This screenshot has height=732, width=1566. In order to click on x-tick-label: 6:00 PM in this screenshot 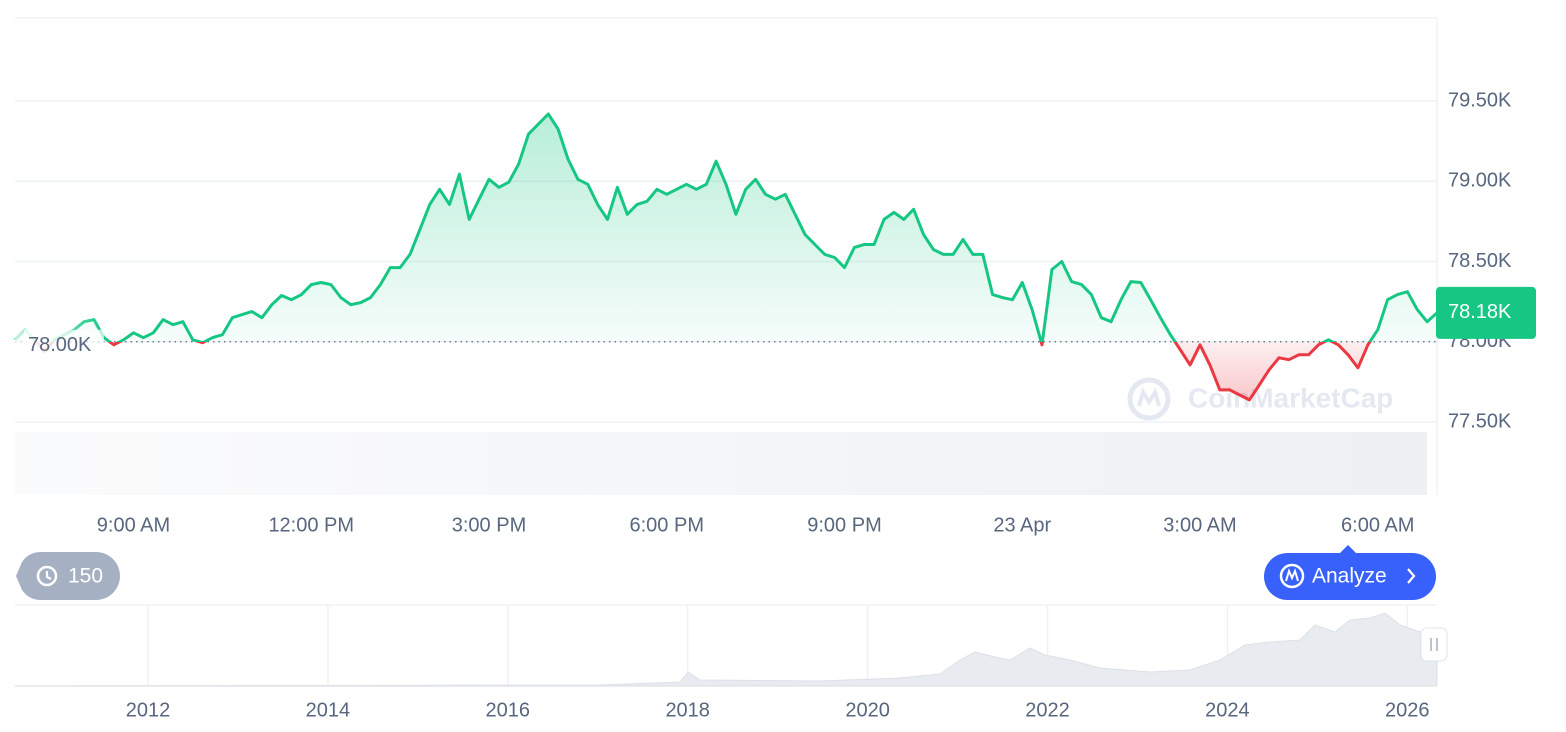, I will do `click(667, 525)`.